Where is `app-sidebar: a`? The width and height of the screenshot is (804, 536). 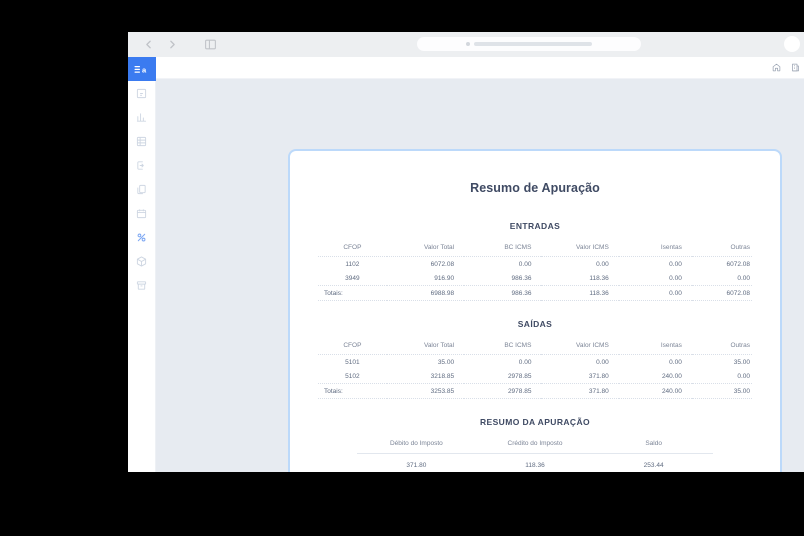 app-sidebar: a is located at coordinates (142, 264).